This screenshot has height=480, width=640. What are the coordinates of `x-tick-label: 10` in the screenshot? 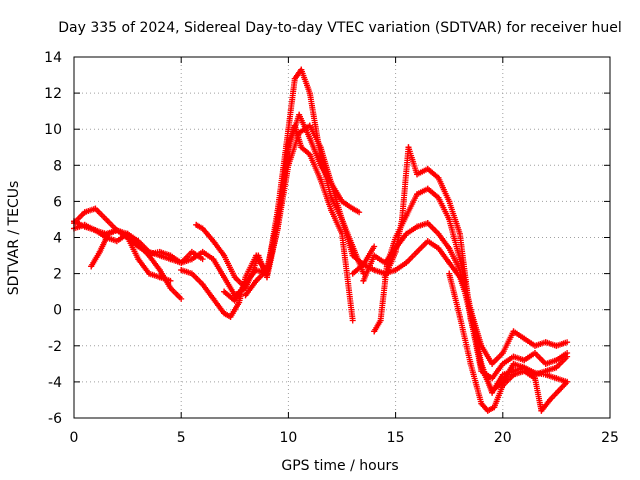 It's located at (288, 438).